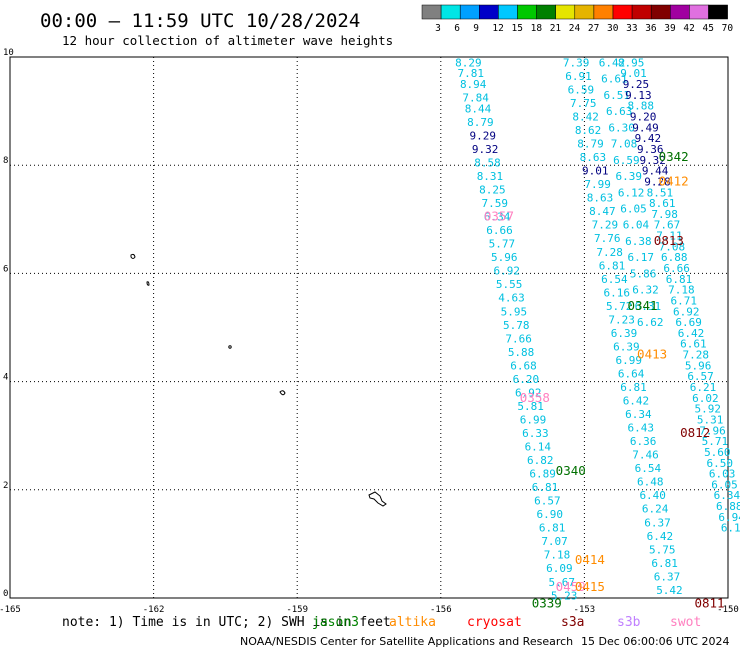 The height and width of the screenshot is (650, 740). What do you see at coordinates (619, 111) in the screenshot?
I see `swh-value: 6.63` at bounding box center [619, 111].